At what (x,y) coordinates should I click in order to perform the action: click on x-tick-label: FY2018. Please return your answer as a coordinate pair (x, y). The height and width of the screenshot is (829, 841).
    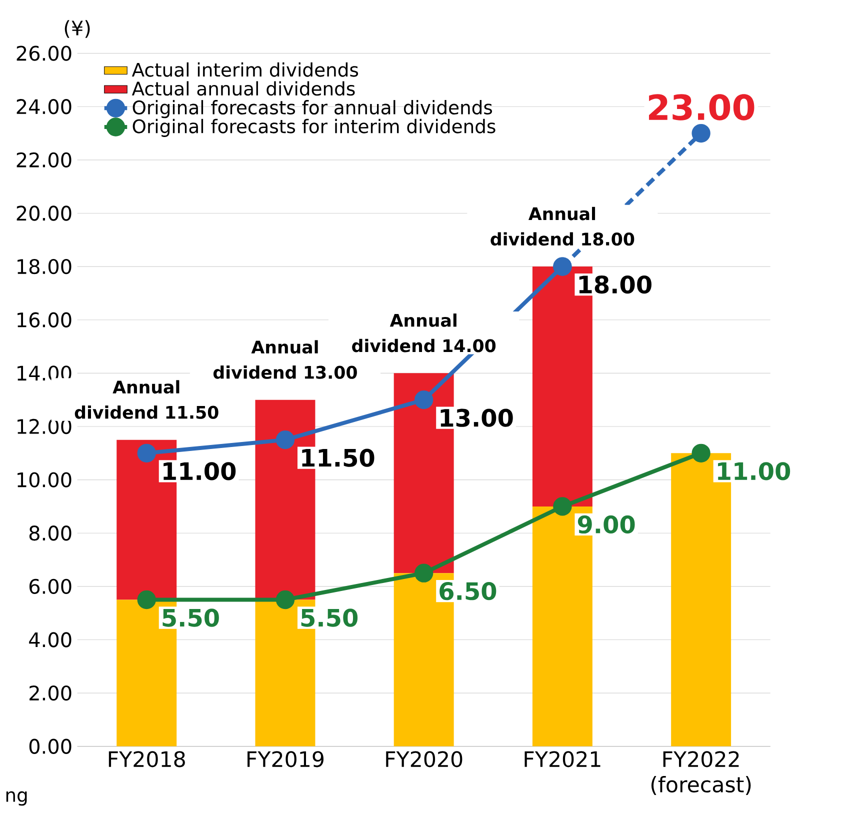
    Looking at the image, I should click on (146, 759).